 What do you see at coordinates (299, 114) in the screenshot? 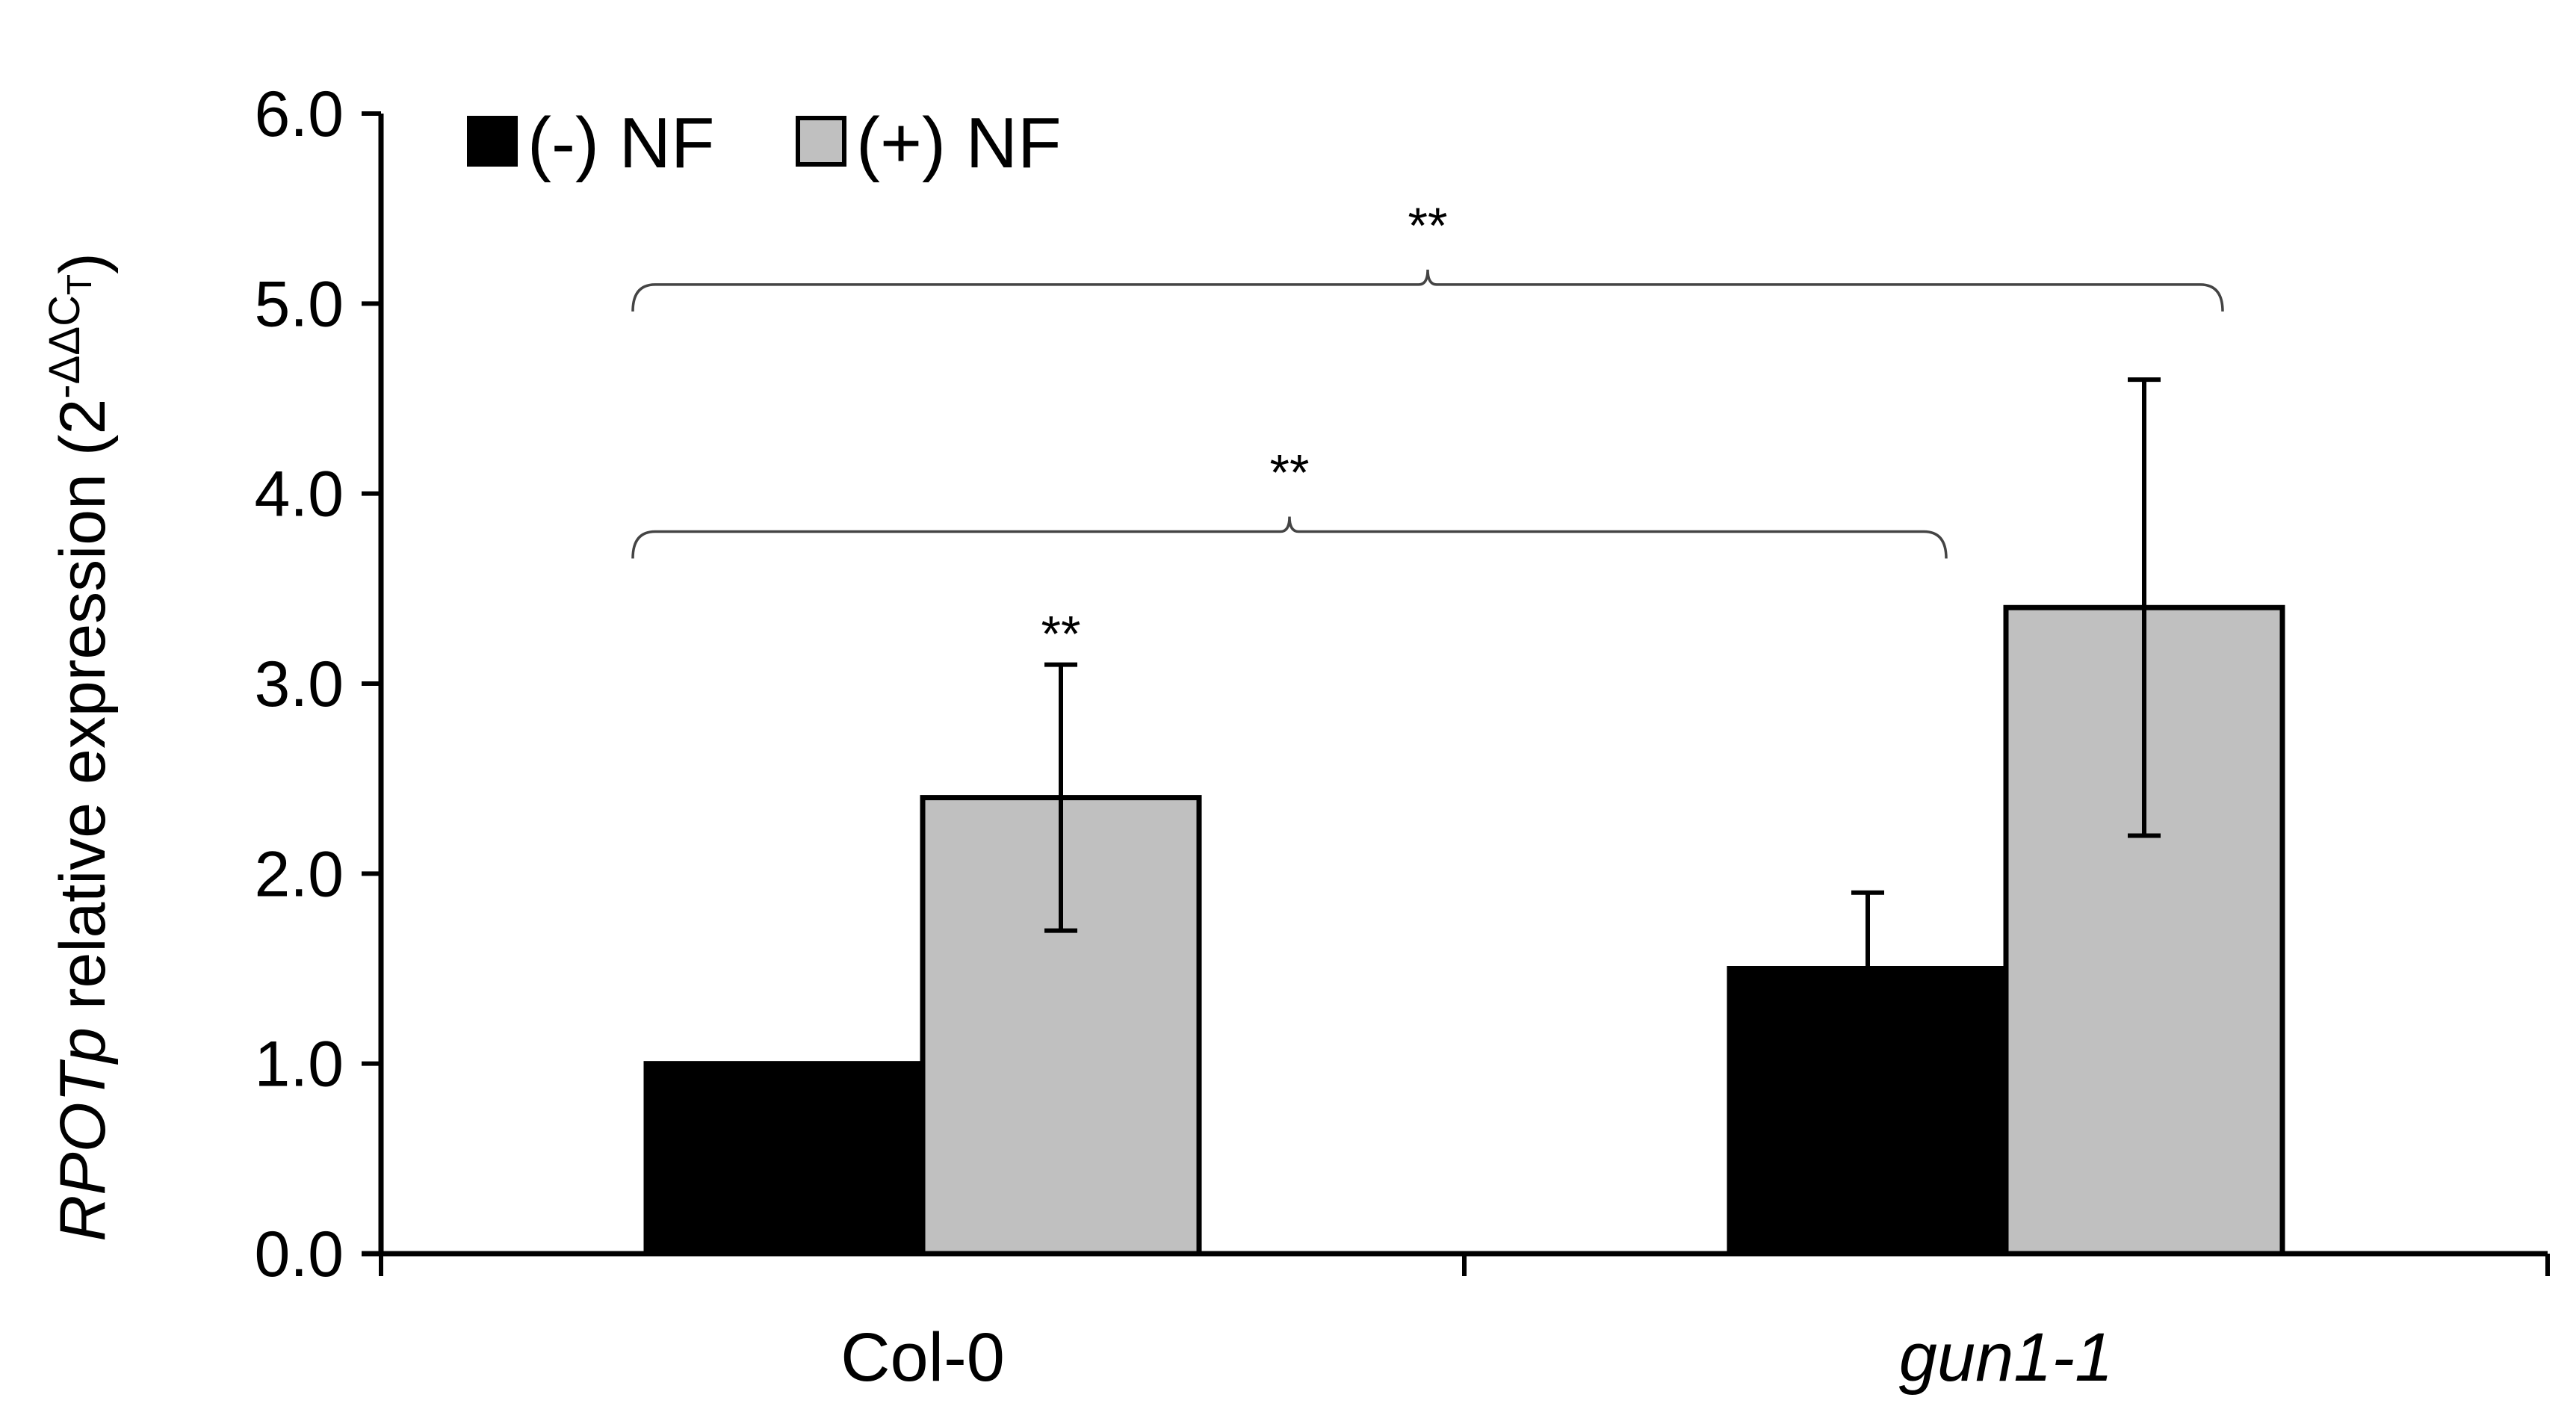
I see `y-tick-label: 6.0` at bounding box center [299, 114].